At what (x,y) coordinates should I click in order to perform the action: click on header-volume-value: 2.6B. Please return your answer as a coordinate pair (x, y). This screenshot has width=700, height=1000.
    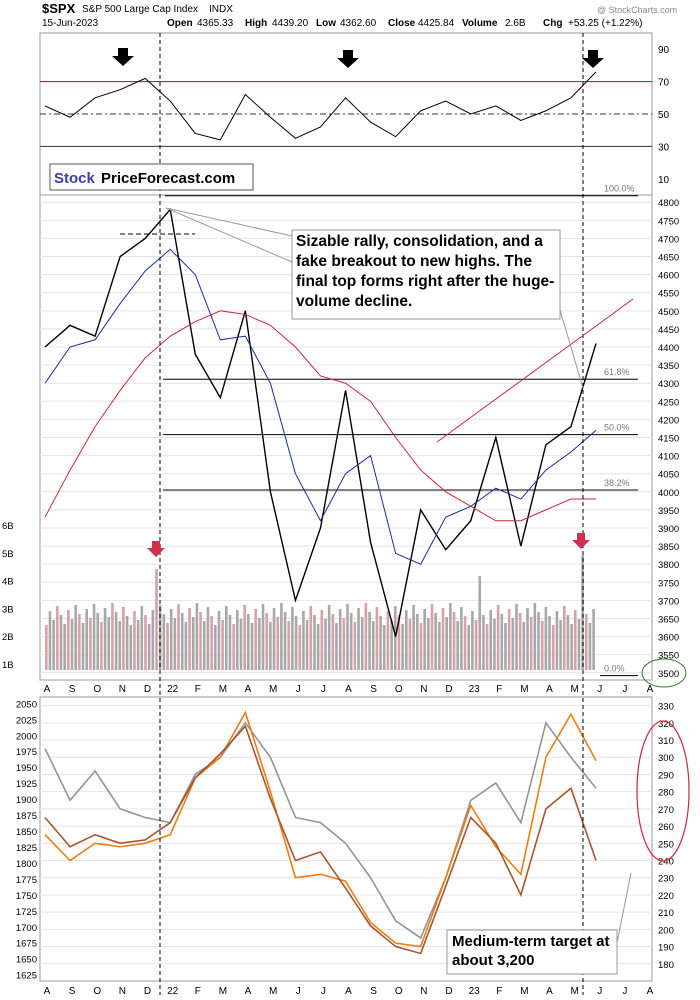
    Looking at the image, I should click on (515, 23).